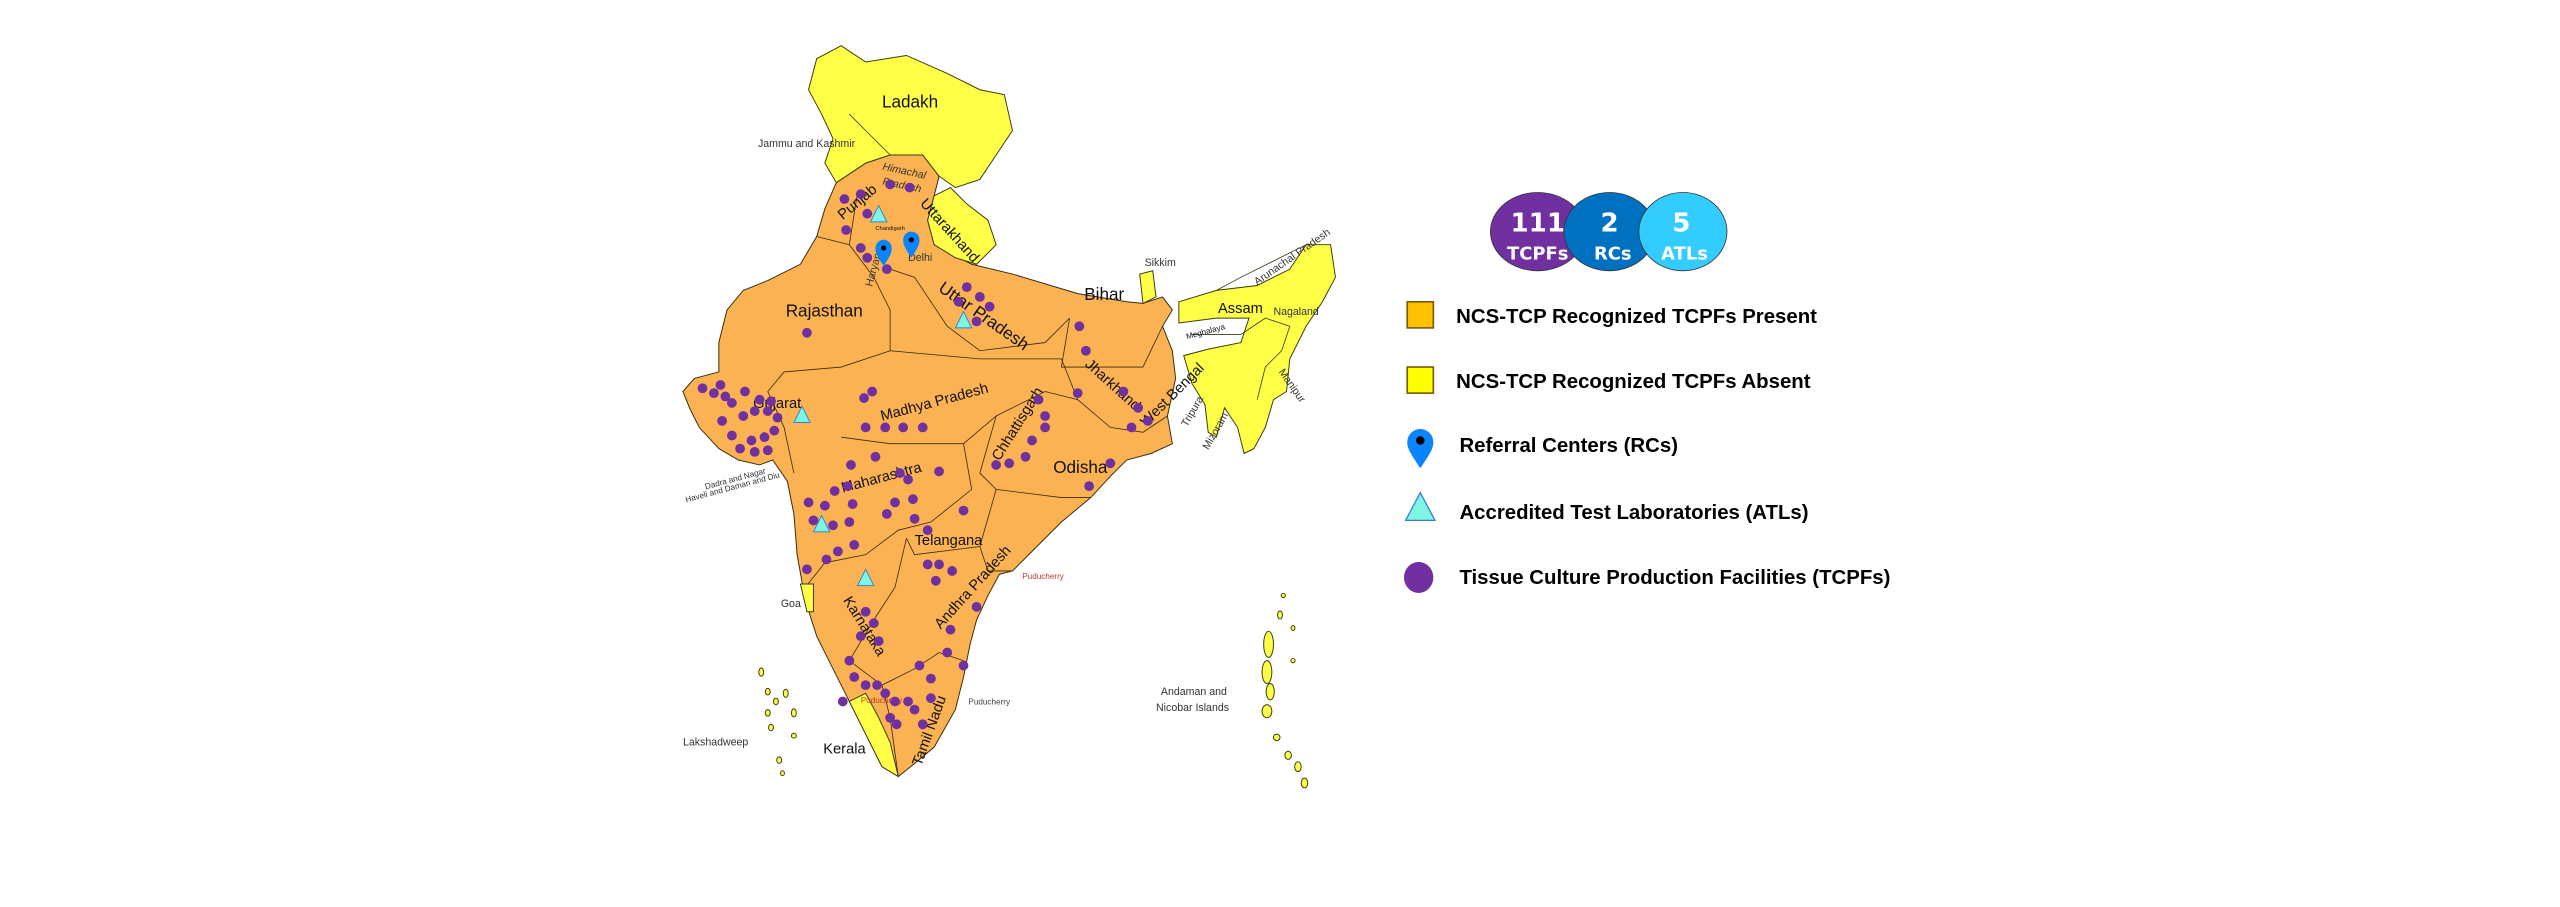  Describe the element at coordinates (1295, 312) in the screenshot. I see `label-nagaland: Nagaland` at that location.